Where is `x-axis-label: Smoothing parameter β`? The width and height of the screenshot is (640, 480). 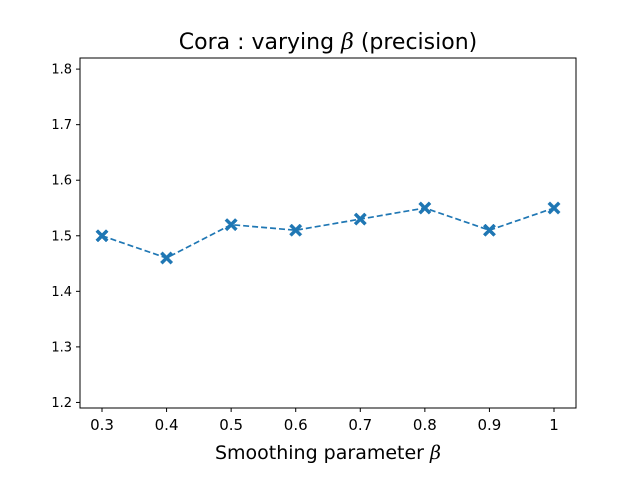
x-axis-label: Smoothing parameter β is located at coordinates (328, 453).